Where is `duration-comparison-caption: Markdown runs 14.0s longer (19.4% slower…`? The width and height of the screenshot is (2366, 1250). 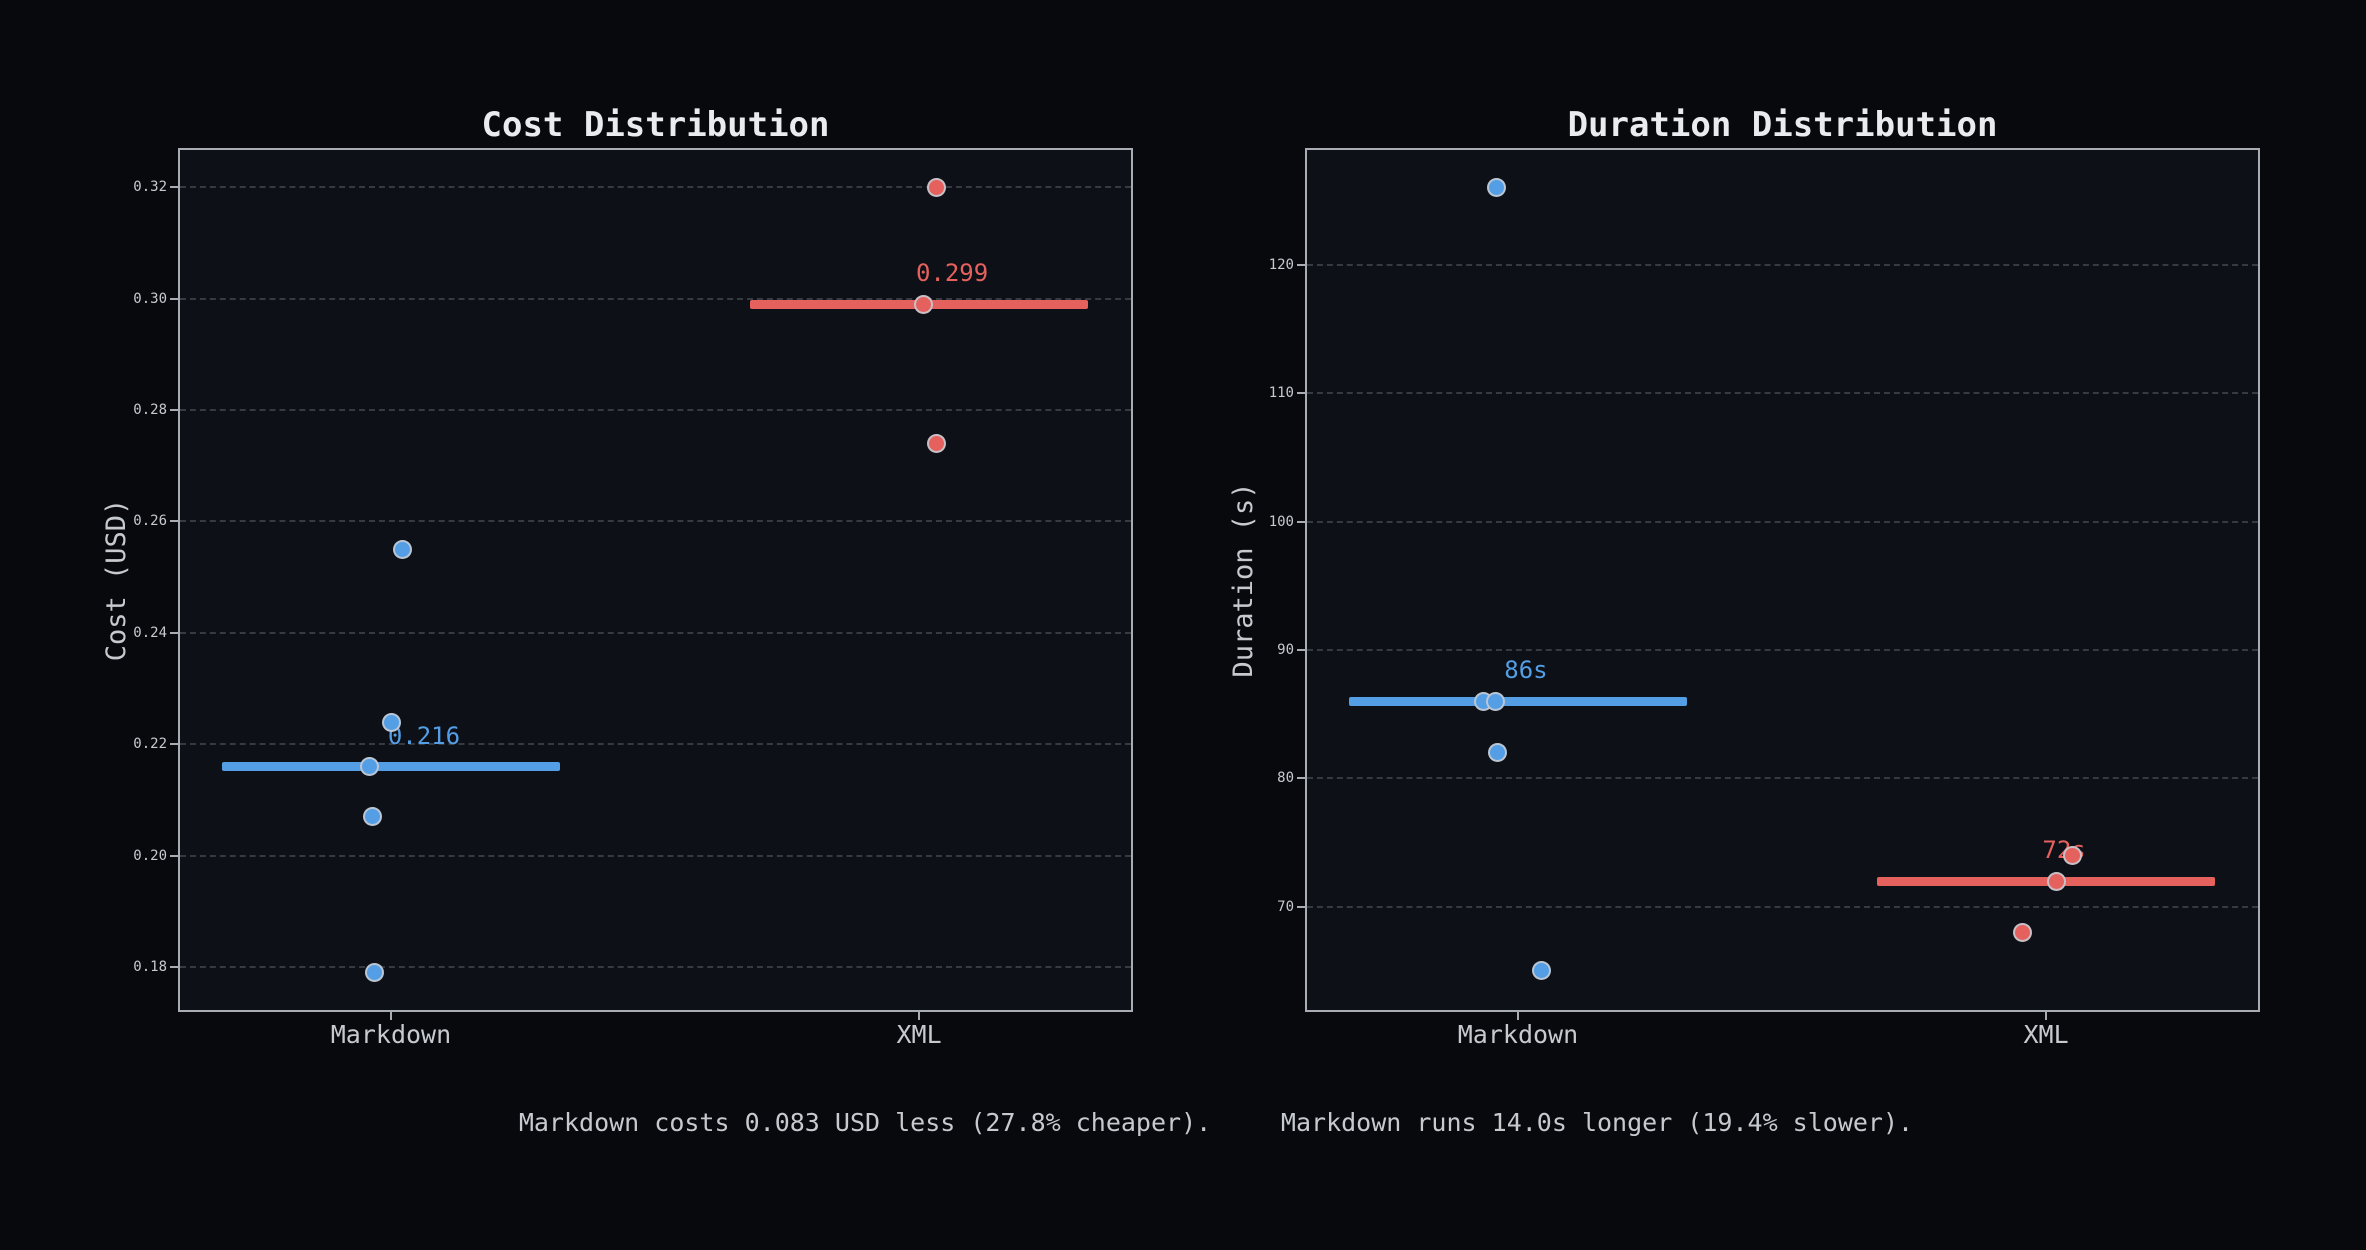 duration-comparison-caption: Markdown runs 14.0s longer (19.4% slower… is located at coordinates (1597, 1122).